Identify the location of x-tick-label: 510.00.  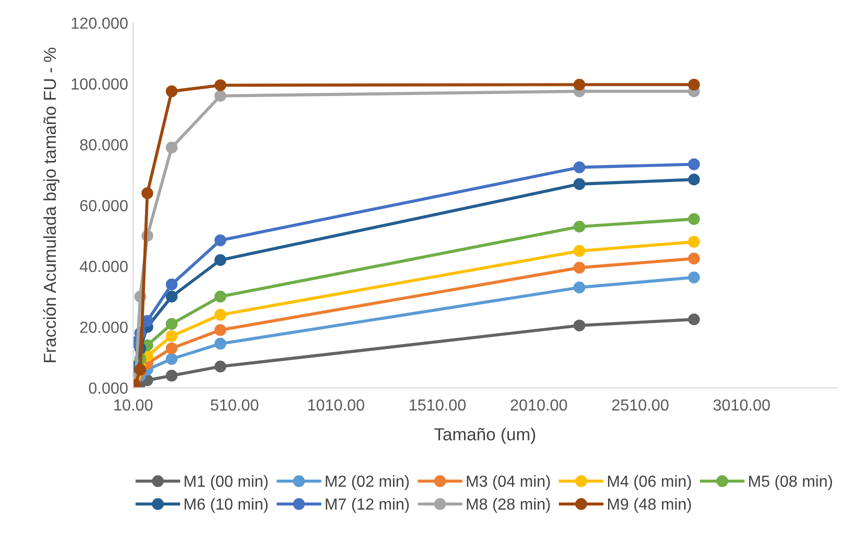
(234, 405).